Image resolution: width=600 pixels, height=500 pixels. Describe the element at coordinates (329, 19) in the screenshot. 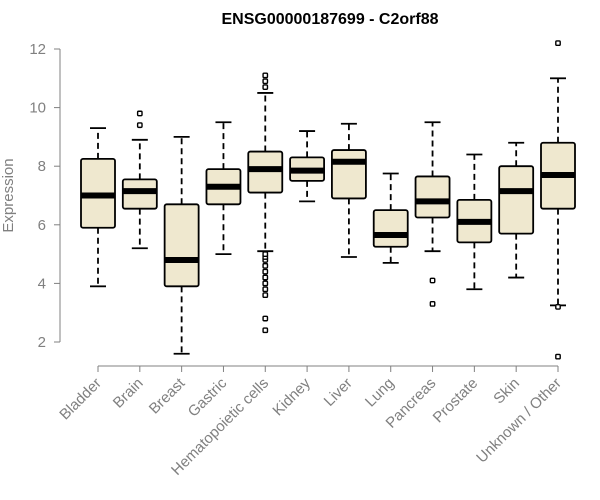

I see `chart-title: ENSG00000187699 - C2orf88` at that location.